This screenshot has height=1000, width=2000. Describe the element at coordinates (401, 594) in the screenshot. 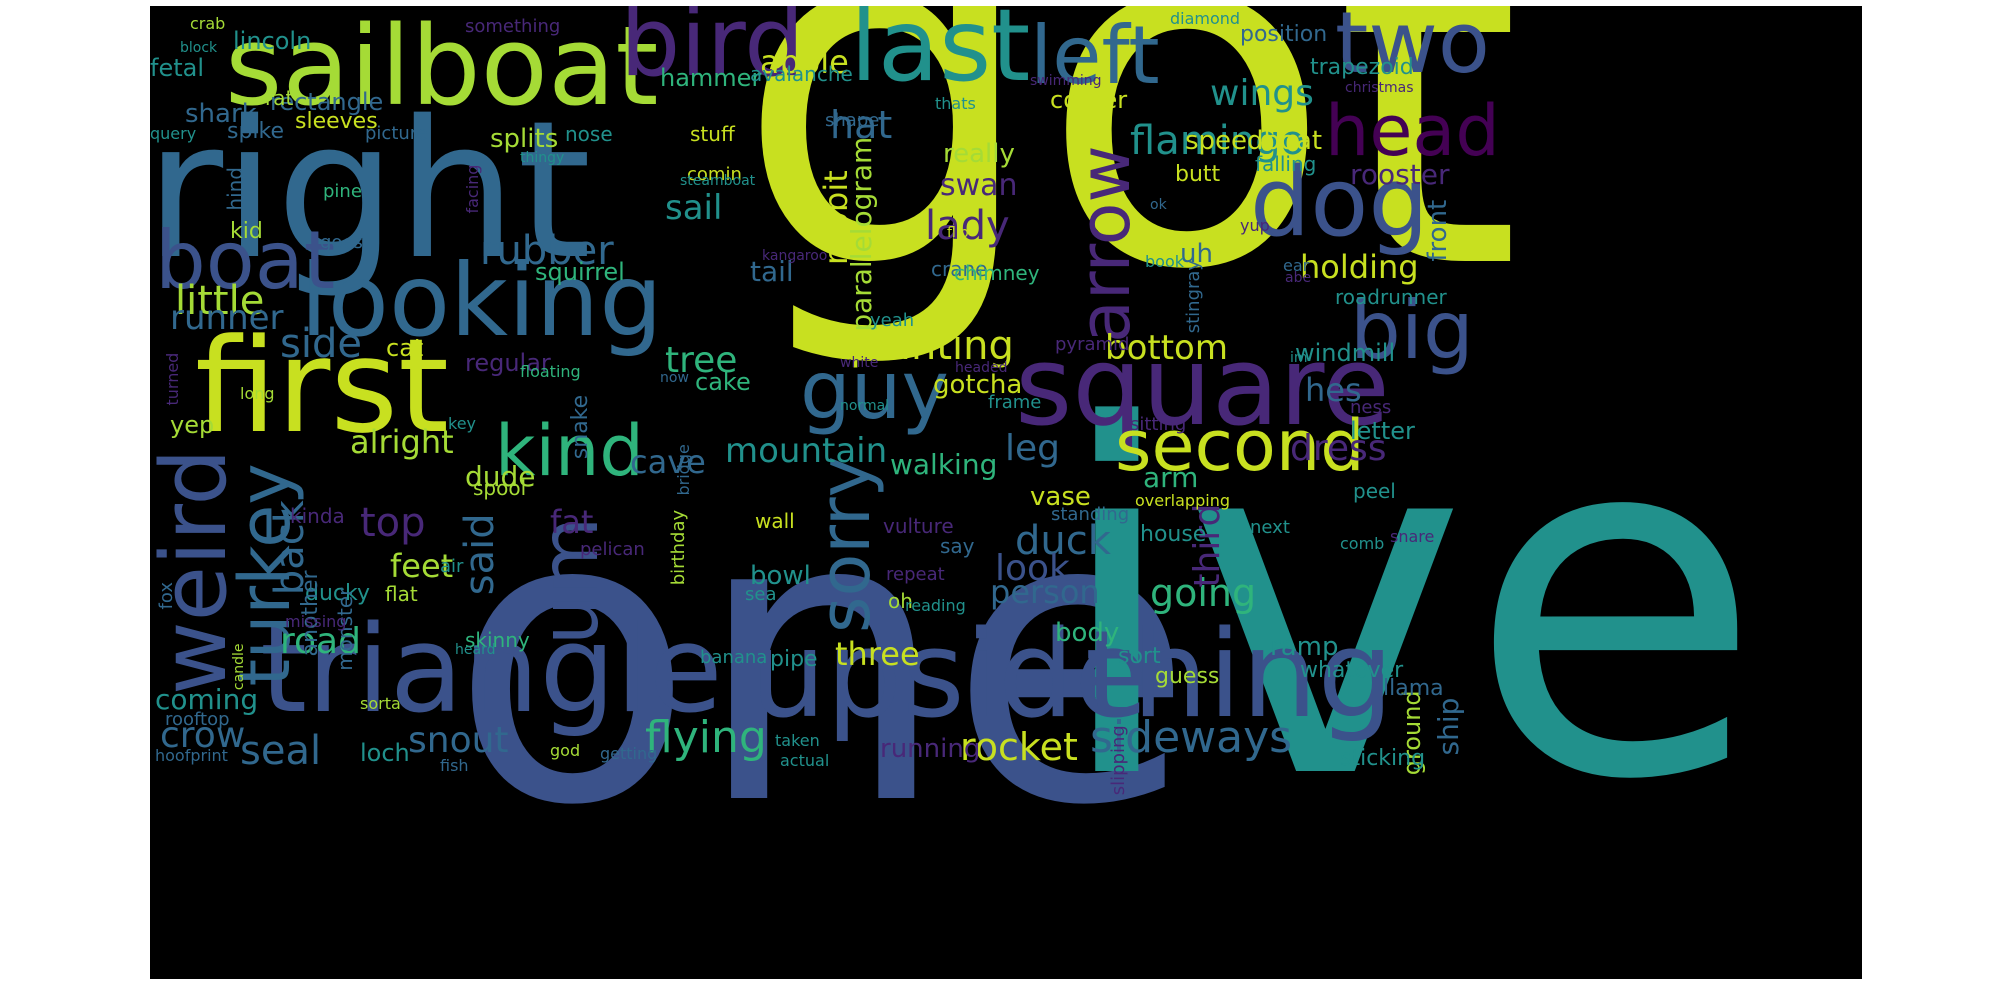

I see `word-flat: flat` at that location.